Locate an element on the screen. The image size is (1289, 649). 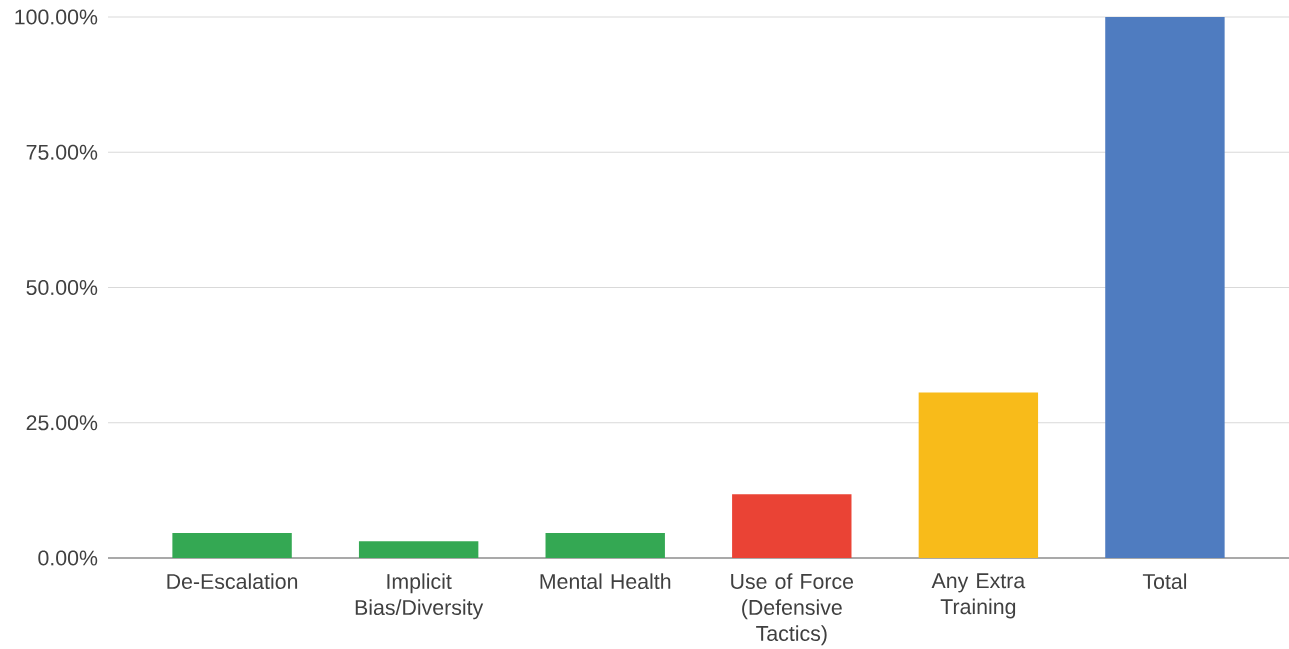
x-tick-label: De-Escalation is located at coordinates (232, 581).